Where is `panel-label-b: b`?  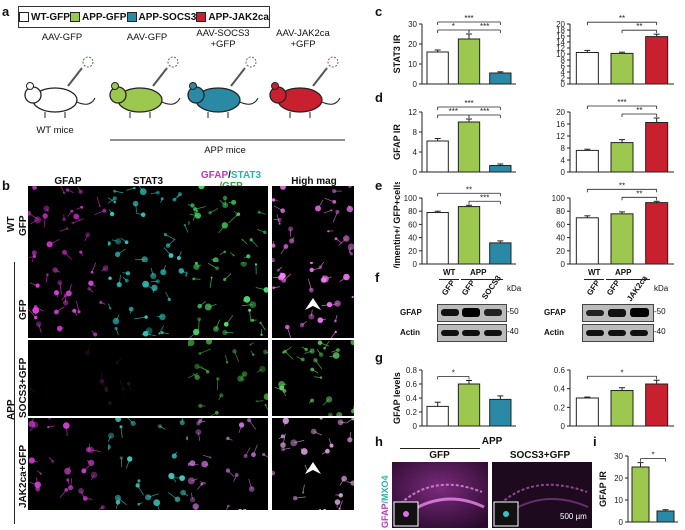 panel-label-b: b is located at coordinates (6, 185).